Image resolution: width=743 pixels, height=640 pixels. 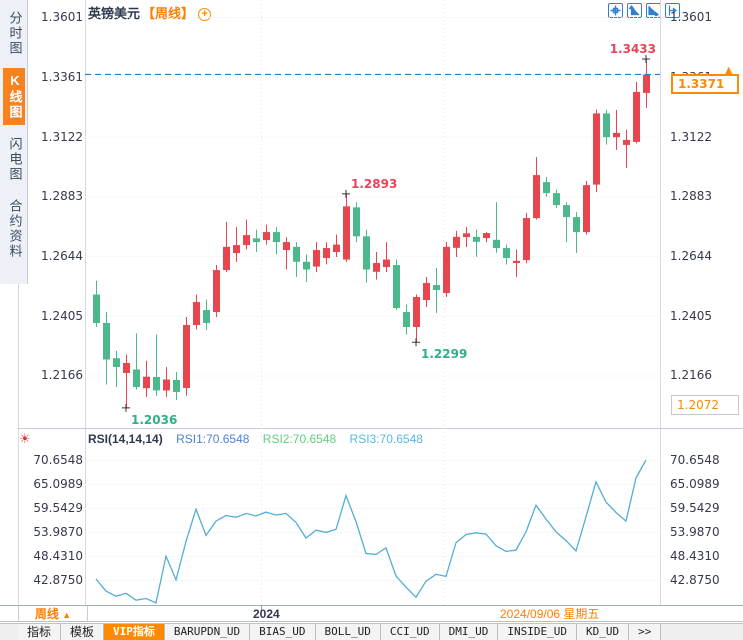 What do you see at coordinates (644, 10) in the screenshot?
I see `chart-toolbar` at bounding box center [644, 10].